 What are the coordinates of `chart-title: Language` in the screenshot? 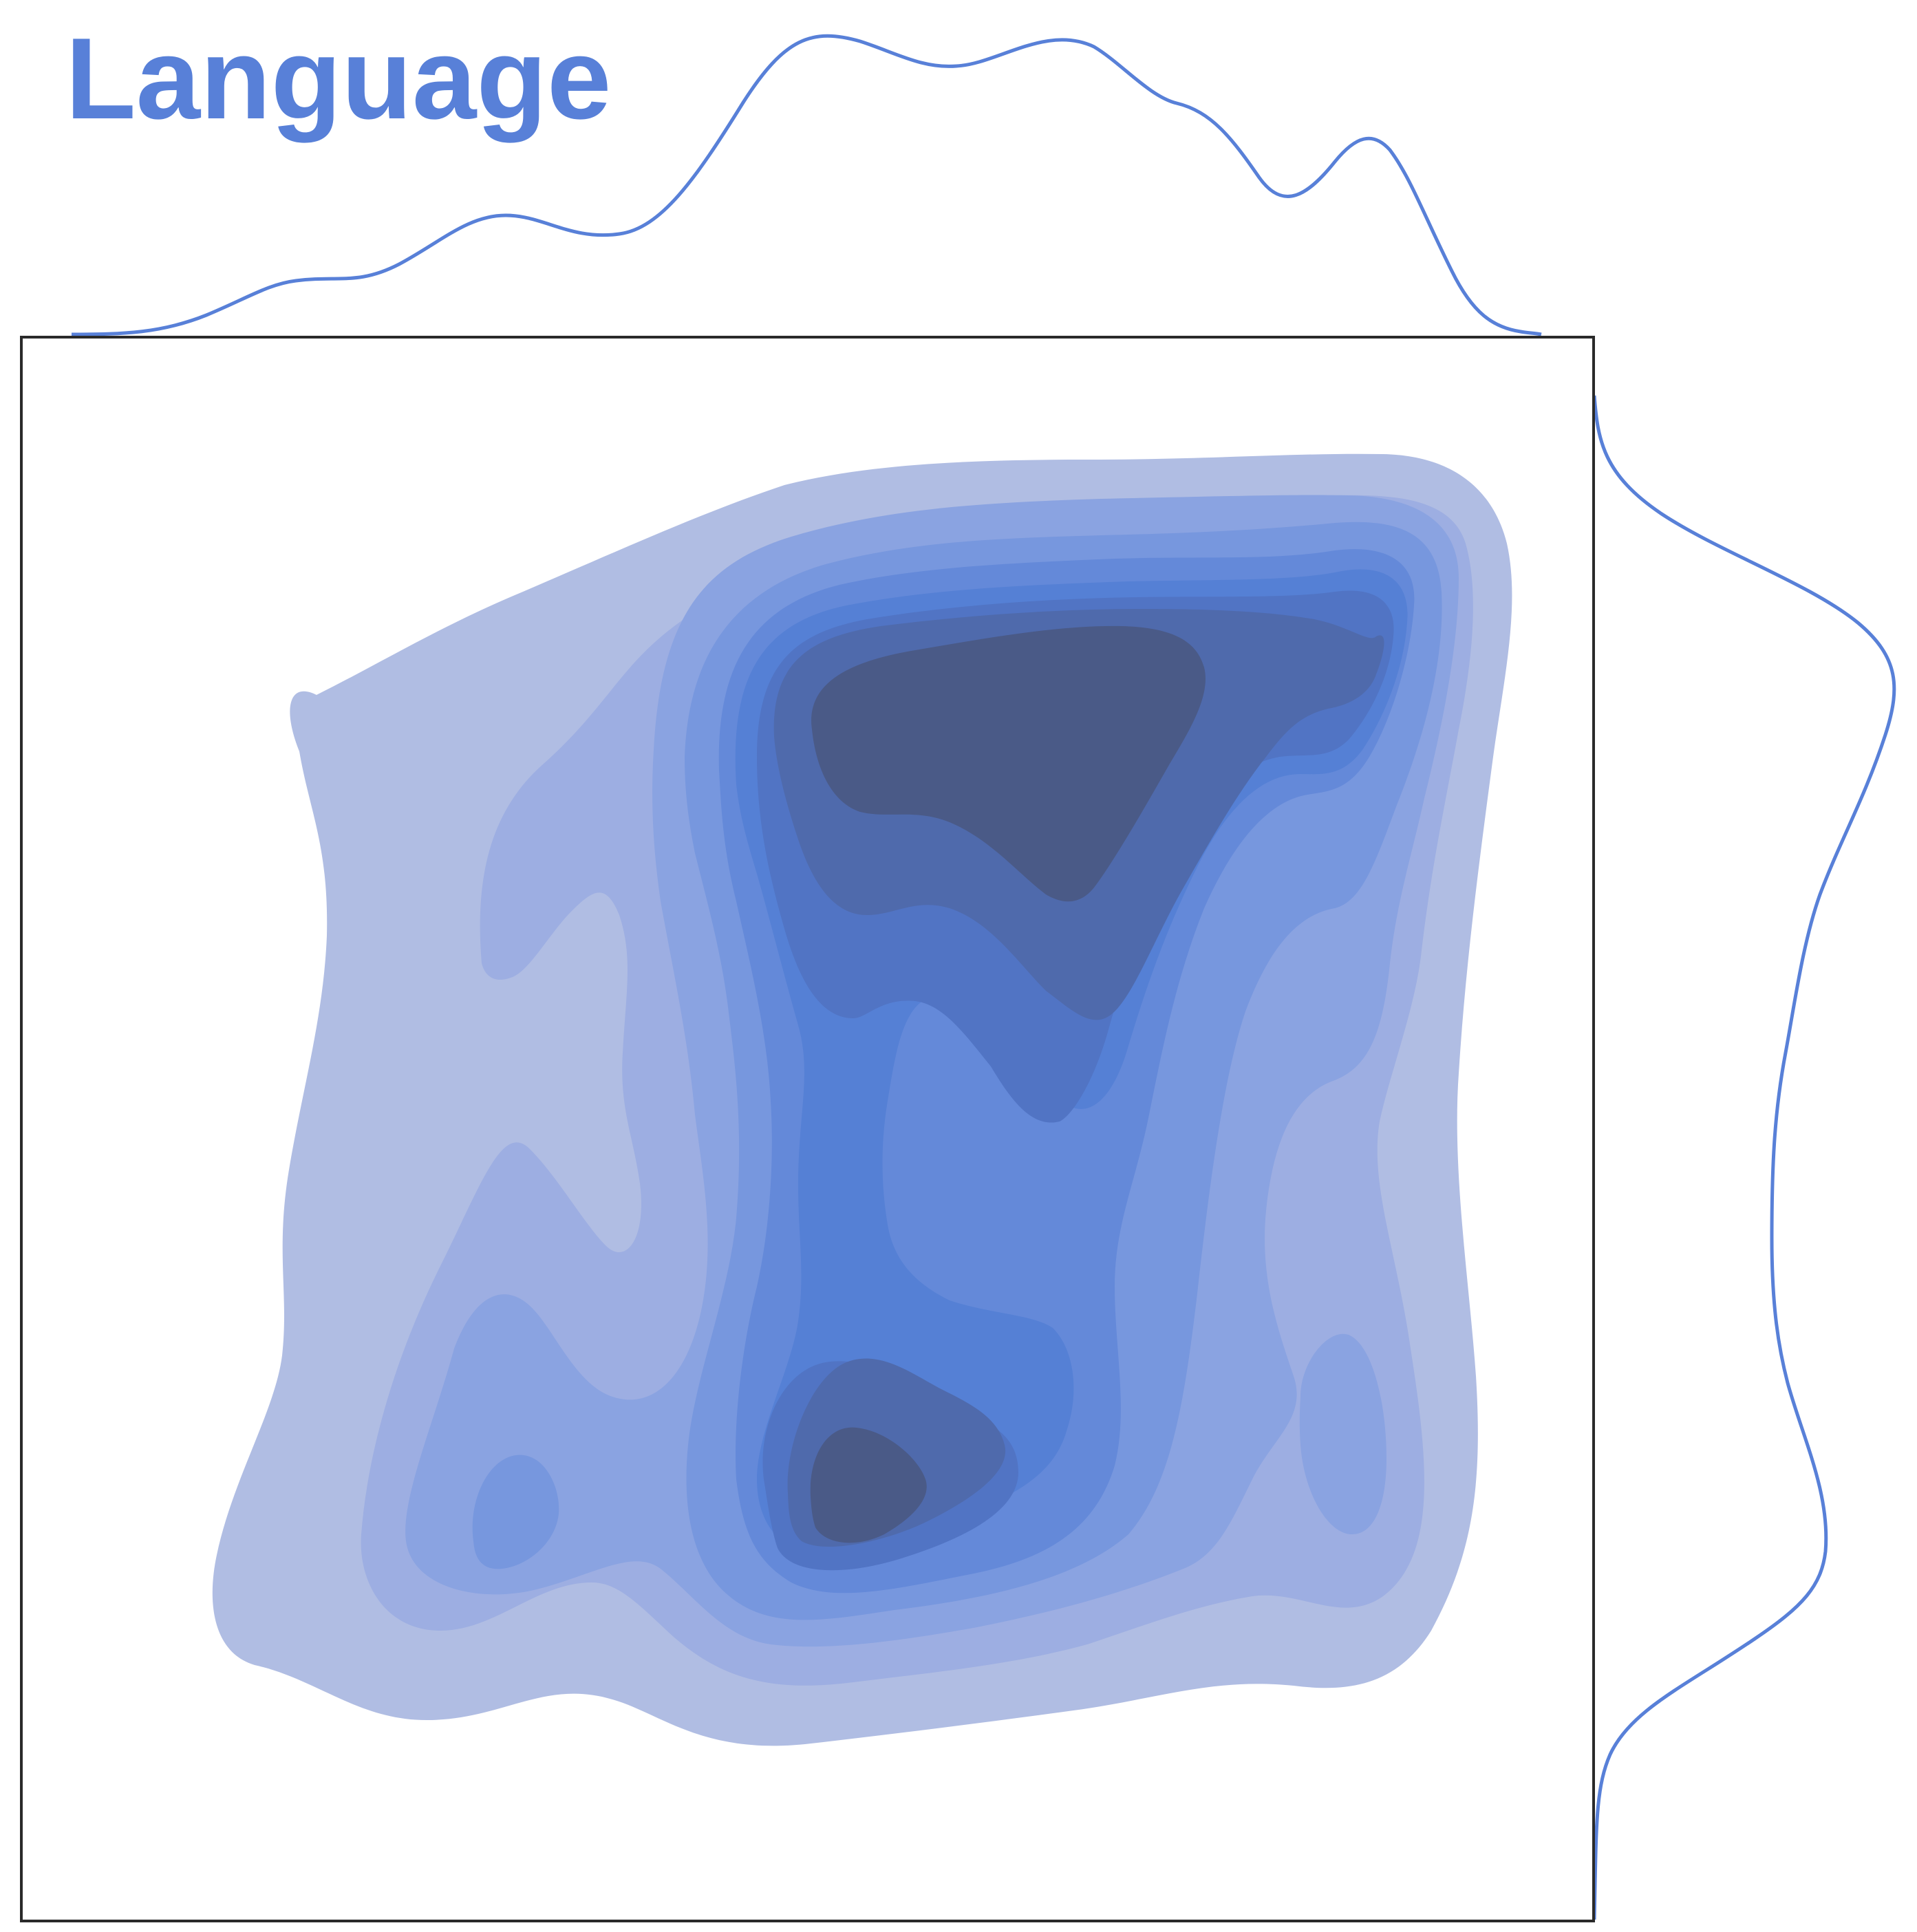 It's located at (338, 79).